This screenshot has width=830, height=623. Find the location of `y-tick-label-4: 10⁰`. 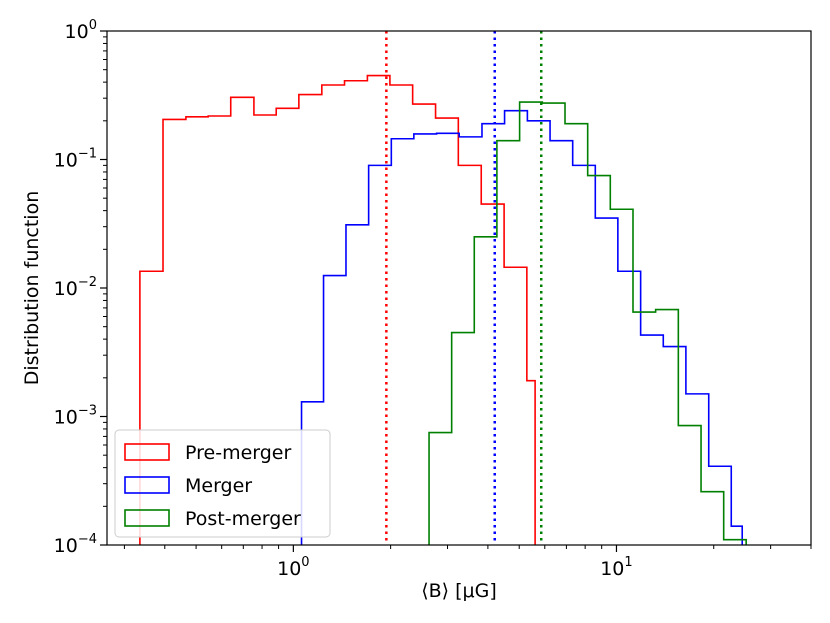

y-tick-label-4: 10⁰ is located at coordinates (81, 30).